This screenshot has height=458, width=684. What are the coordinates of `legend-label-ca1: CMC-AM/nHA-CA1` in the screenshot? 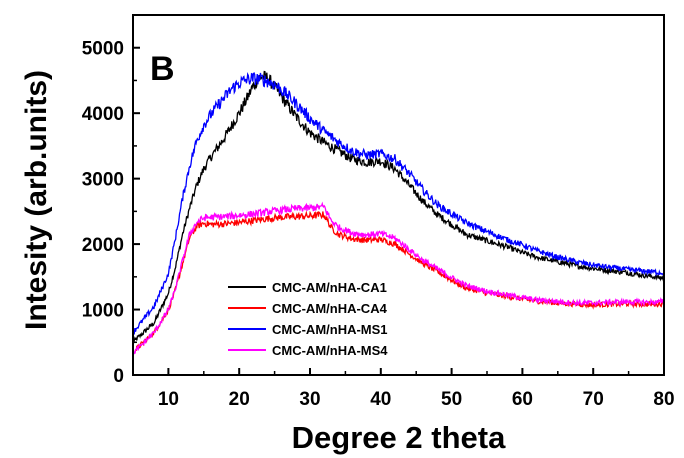 It's located at (329, 287).